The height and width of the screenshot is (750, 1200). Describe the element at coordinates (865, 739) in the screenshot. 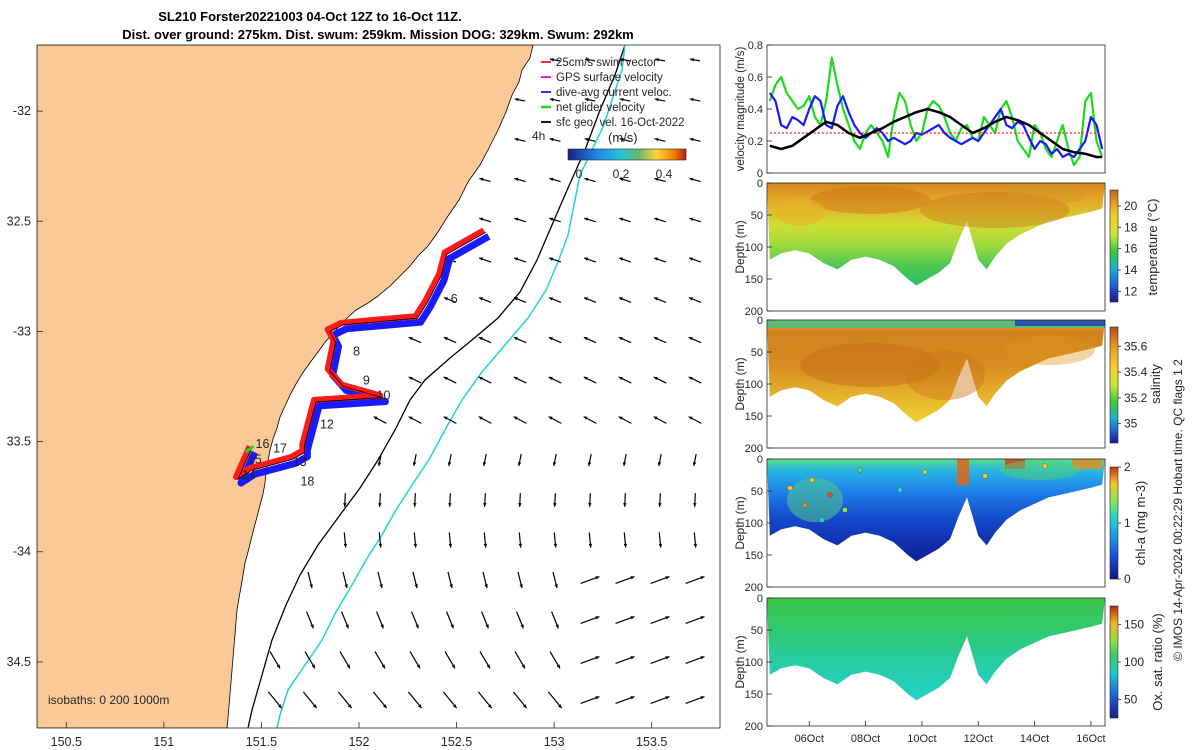

I see `date-tick-label: 08Oct` at that location.